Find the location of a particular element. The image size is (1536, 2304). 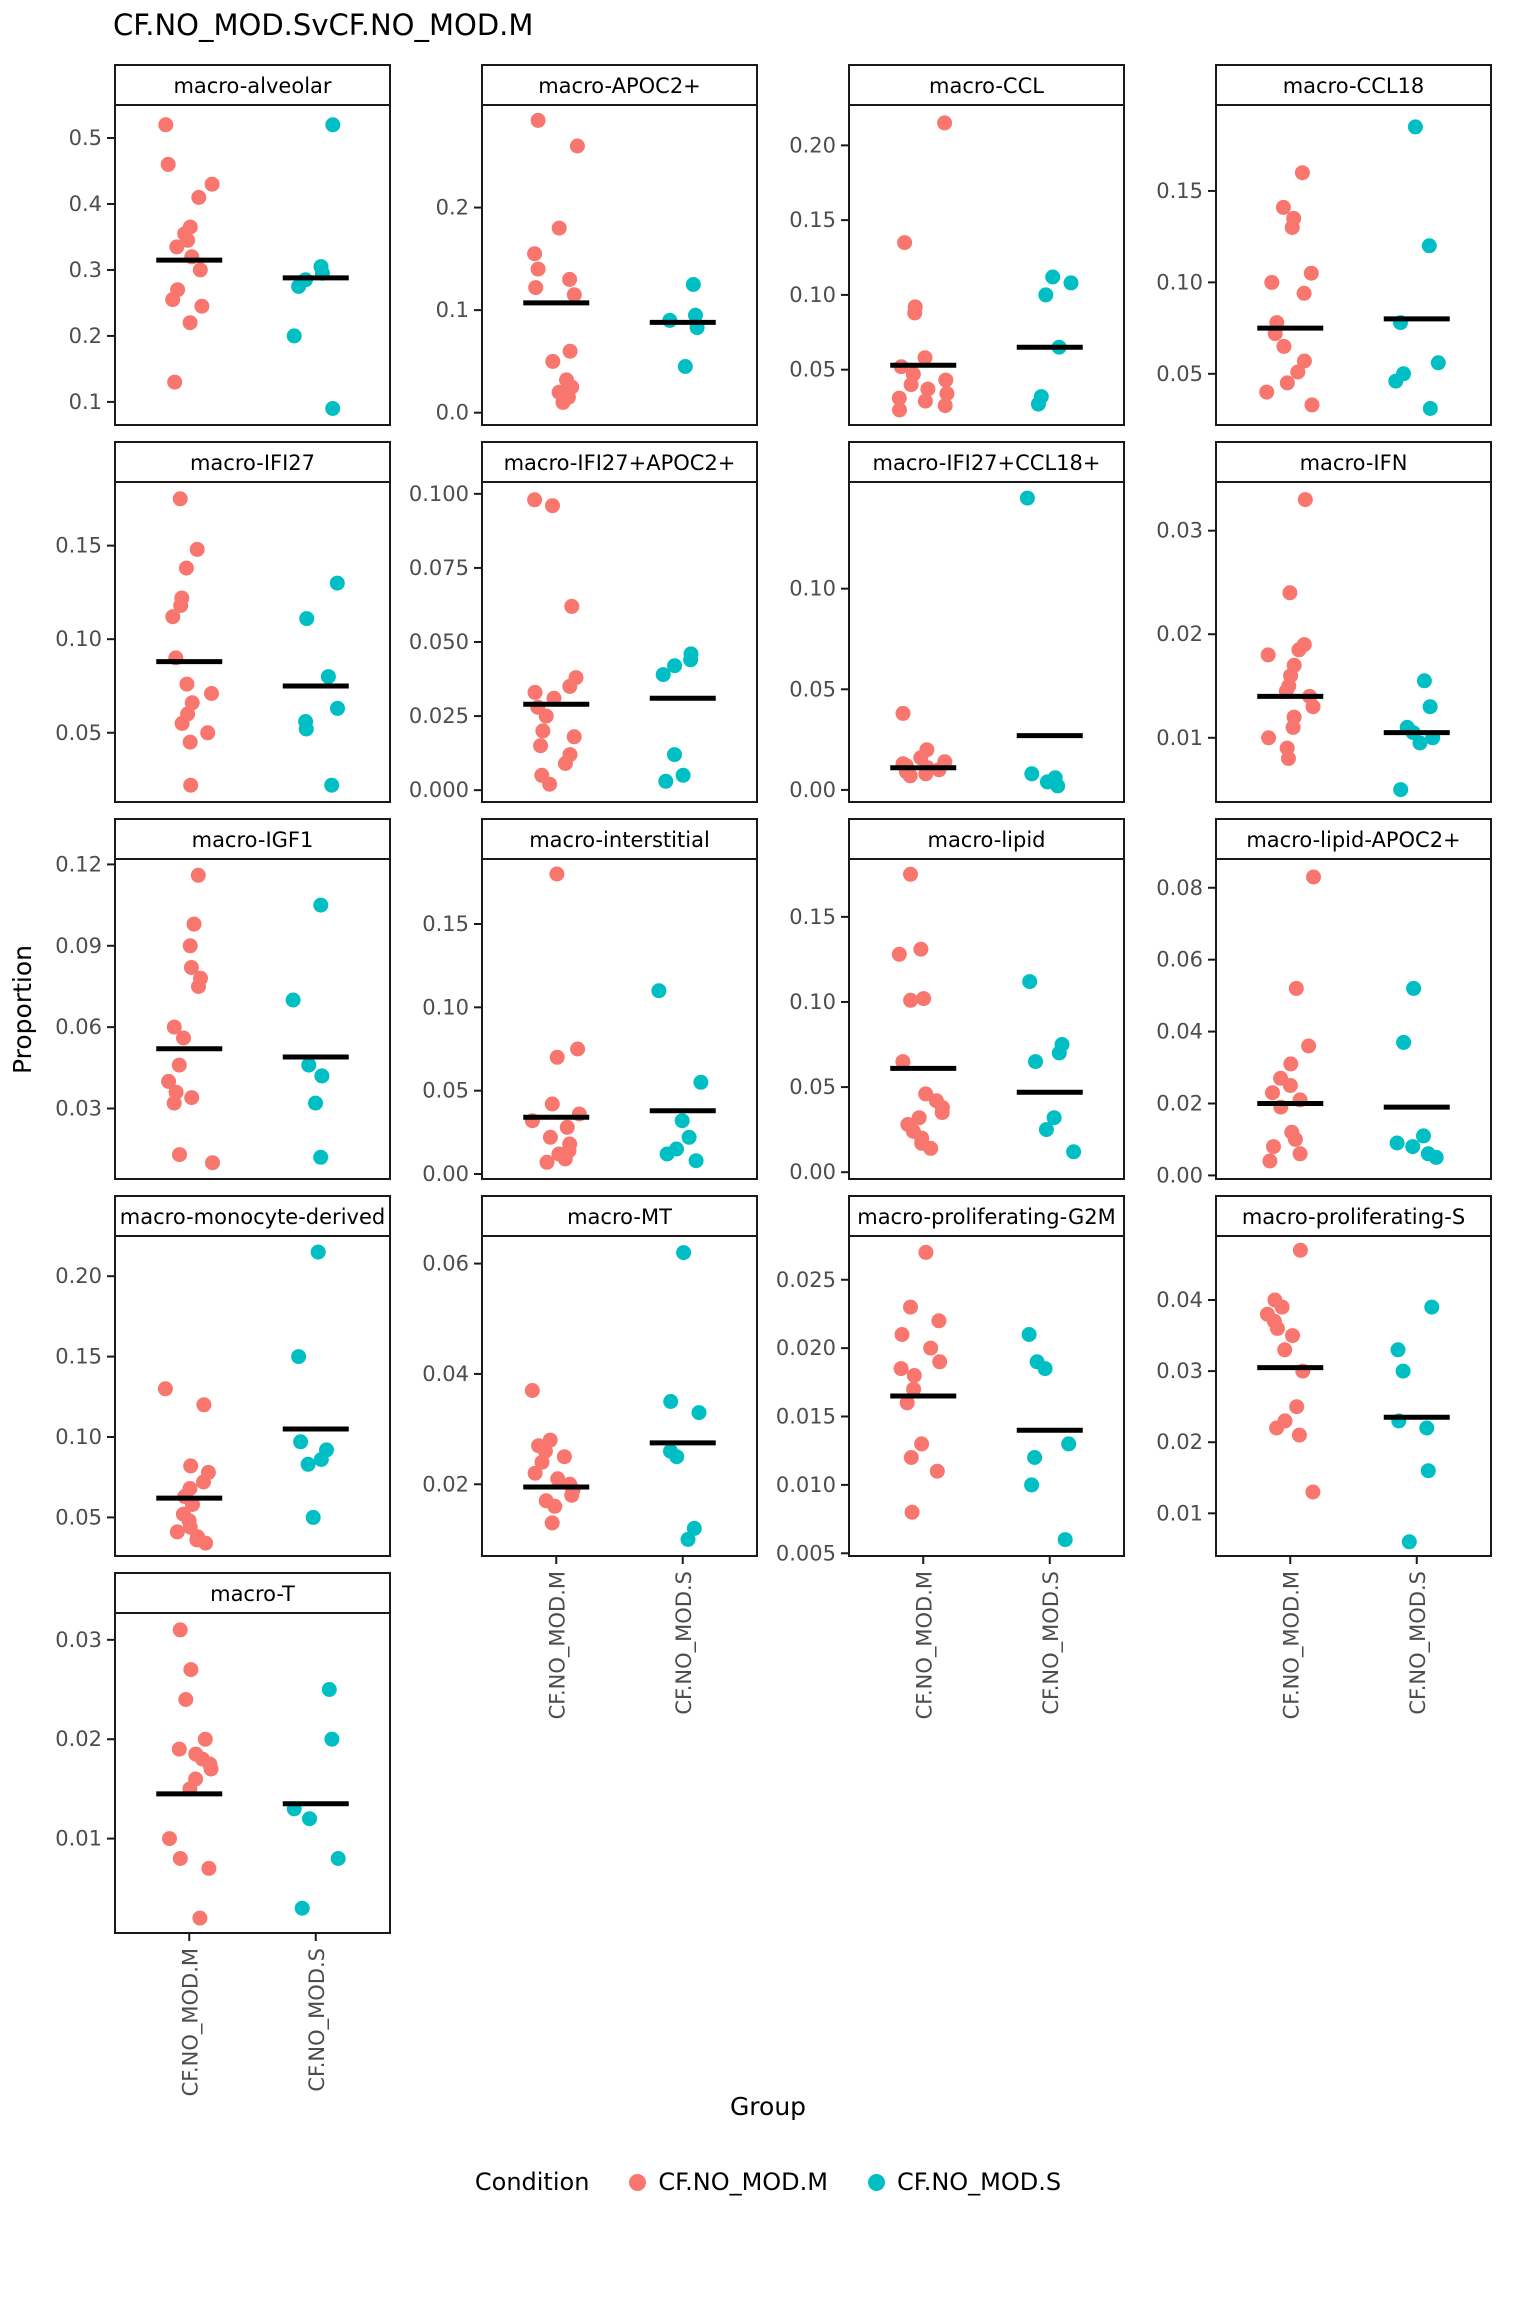

y-tick-label: 0.03 is located at coordinates (1179, 531).